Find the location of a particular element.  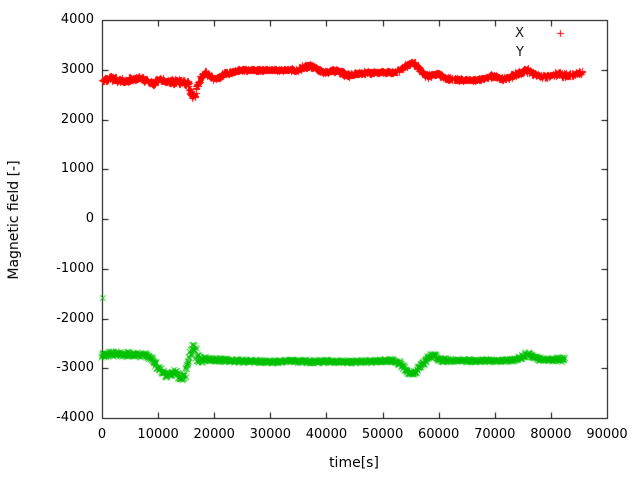

legend-label-x: X is located at coordinates (519, 33).